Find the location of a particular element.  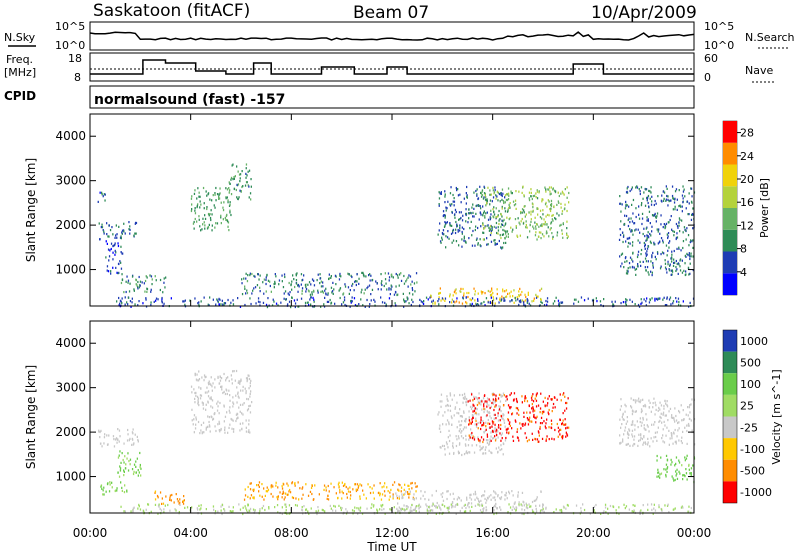

velocity-colorbar-swatch is located at coordinates (730, 362).